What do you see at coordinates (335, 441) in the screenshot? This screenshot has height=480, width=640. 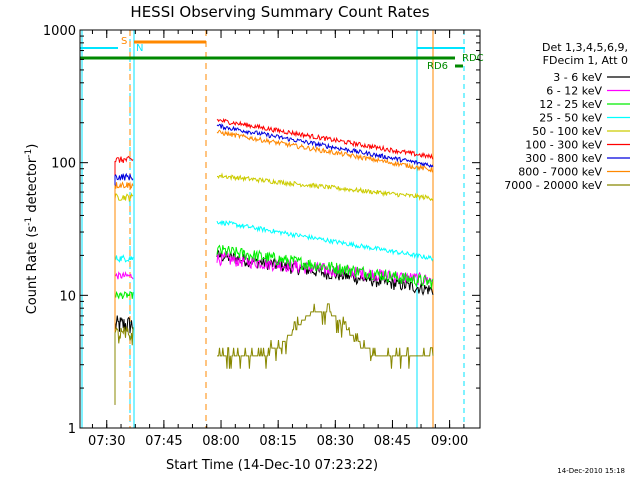 I see `x-tick-label: 08:30` at bounding box center [335, 441].